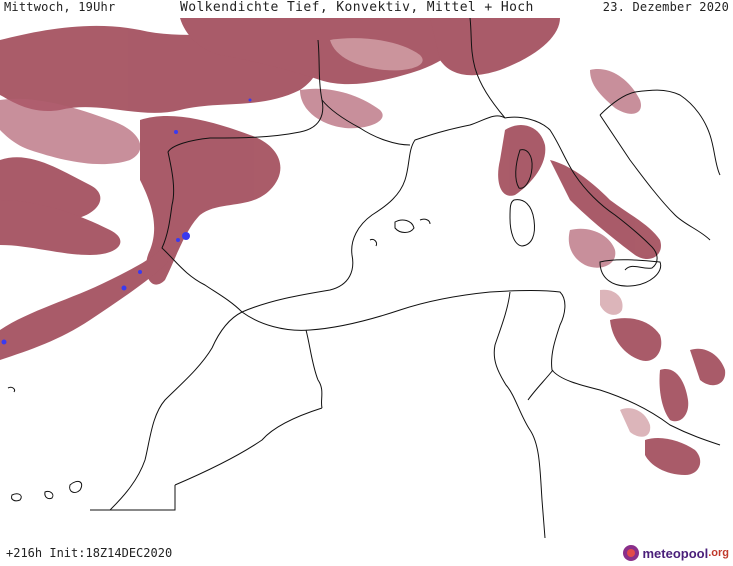 The image size is (733, 566). Describe the element at coordinates (718, 553) in the screenshot. I see `logo-text-tld: .org` at that location.